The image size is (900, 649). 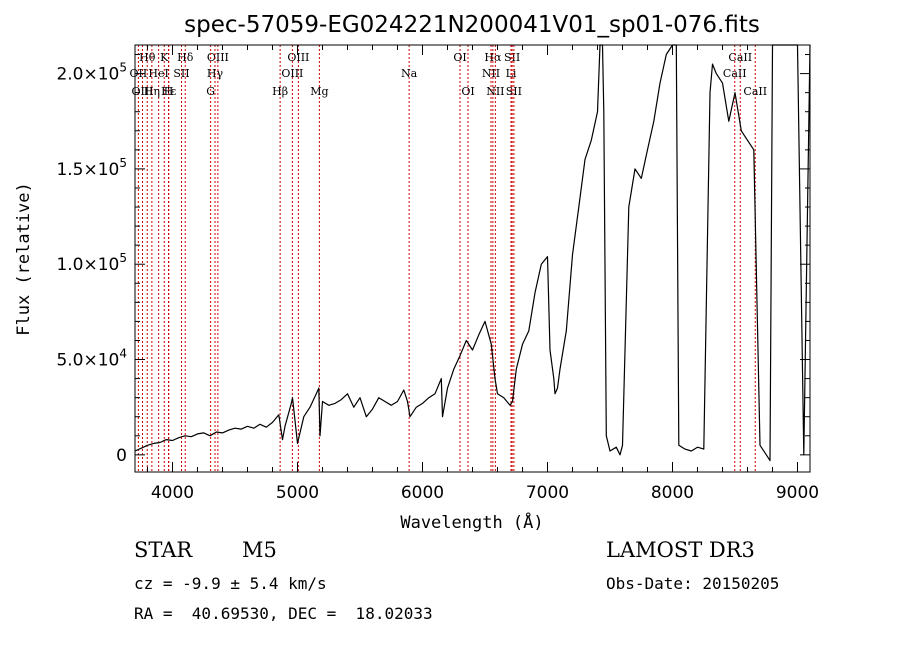 What do you see at coordinates (123, 354) in the screenshot?
I see `y-tick-exponent: 4` at bounding box center [123, 354].